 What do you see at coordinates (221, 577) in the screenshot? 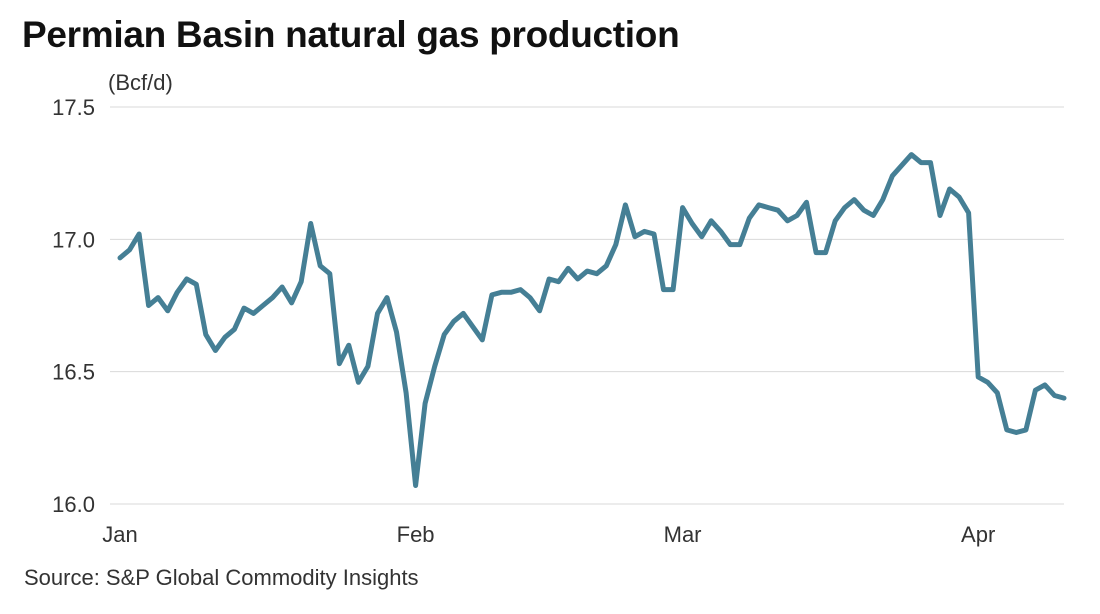
I see `source-note: Source: S&P Global Commodity Insights` at bounding box center [221, 577].